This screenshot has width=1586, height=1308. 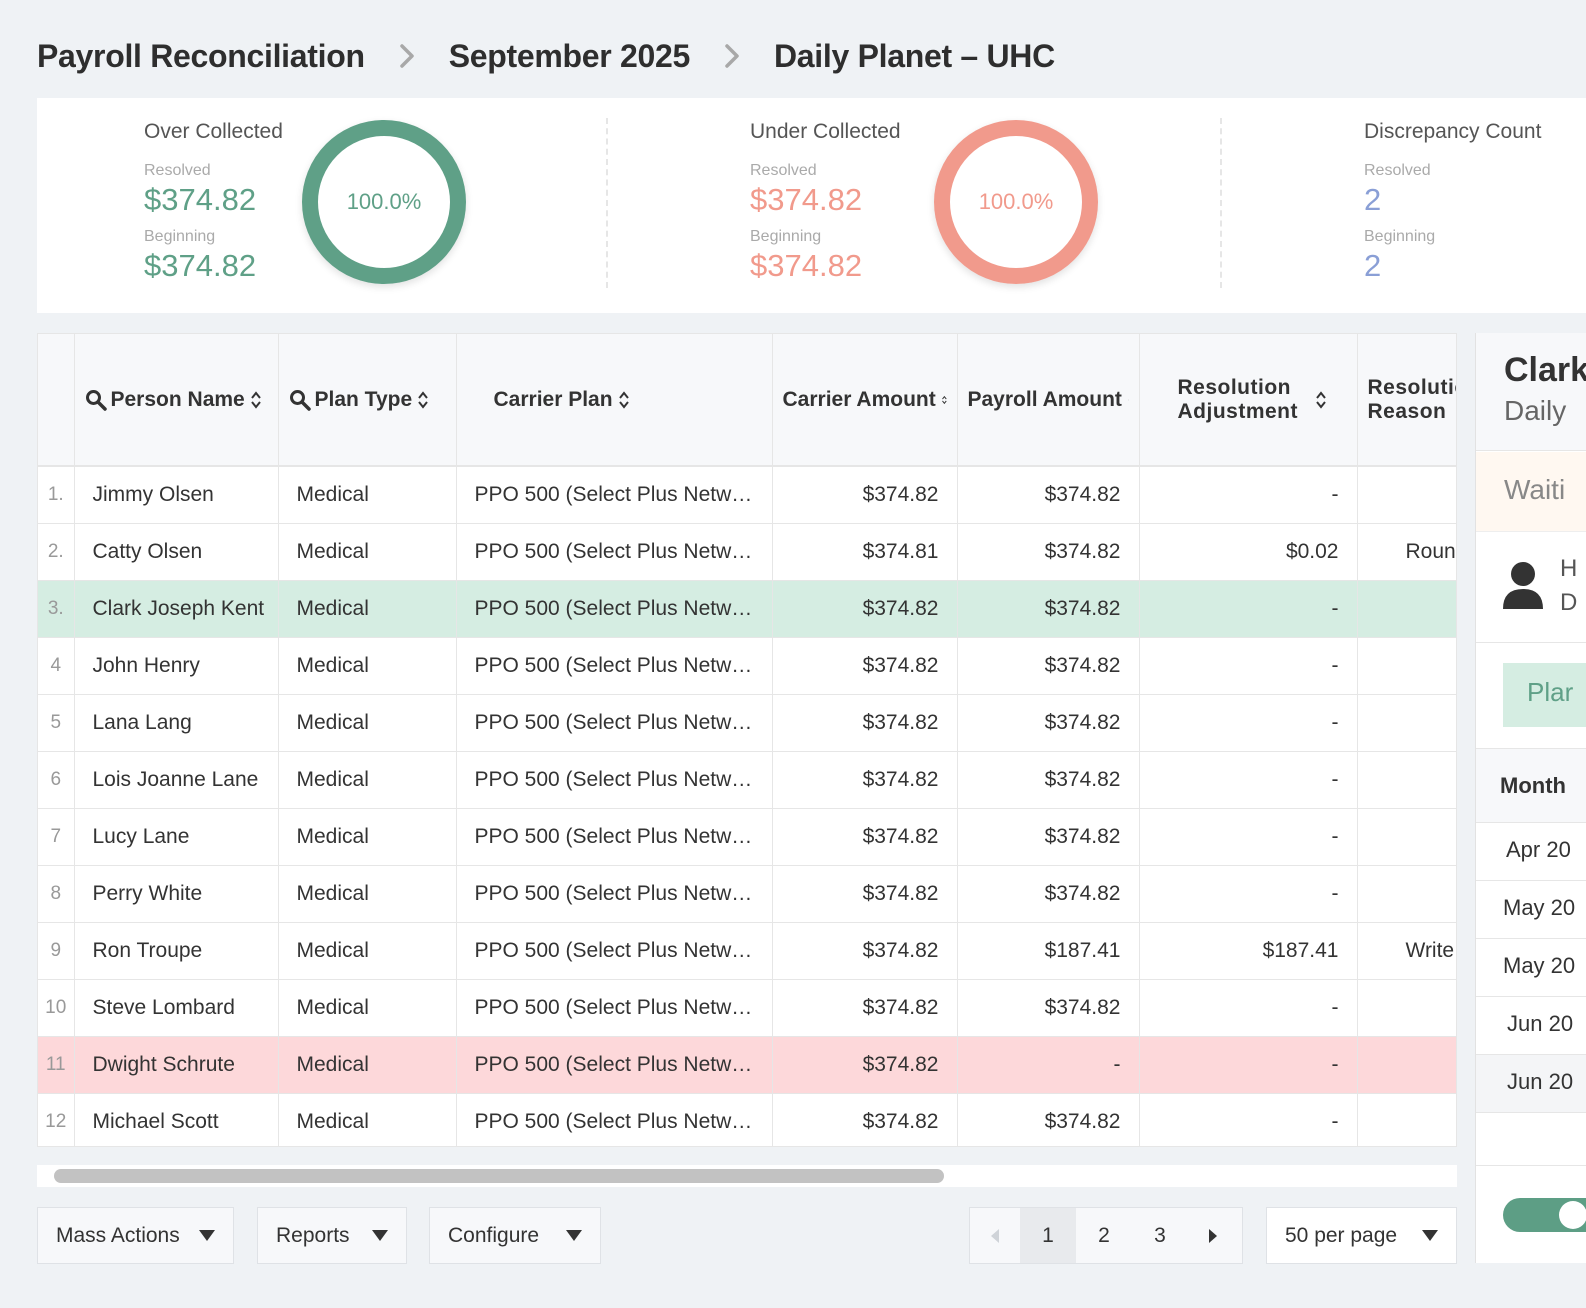 I want to click on row-number: 12, so click(x=56, y=1119).